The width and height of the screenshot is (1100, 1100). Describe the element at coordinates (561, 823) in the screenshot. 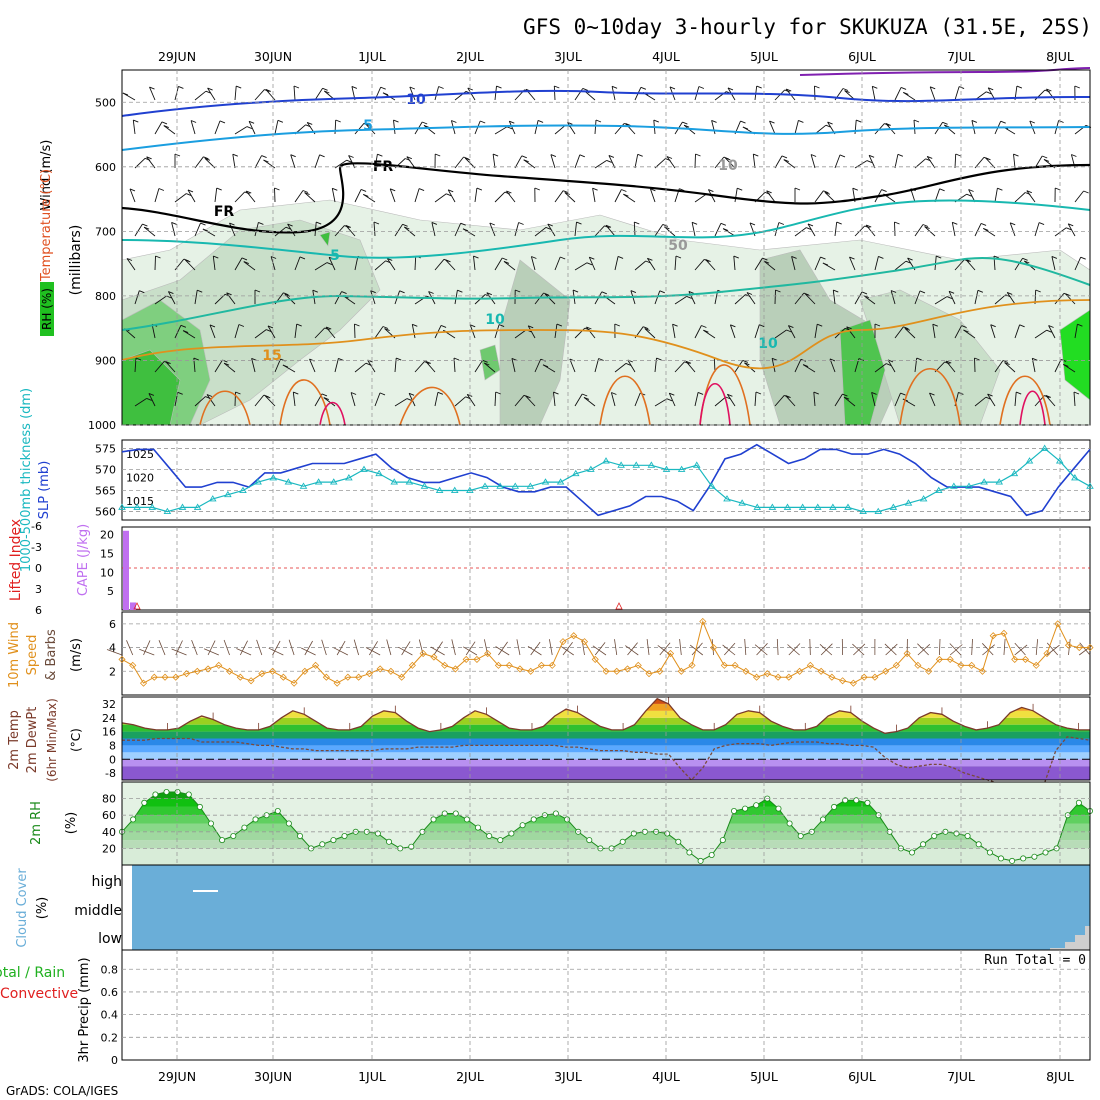

I see `rh2m-panel: 20 40 60 80 2m RH (%)` at that location.